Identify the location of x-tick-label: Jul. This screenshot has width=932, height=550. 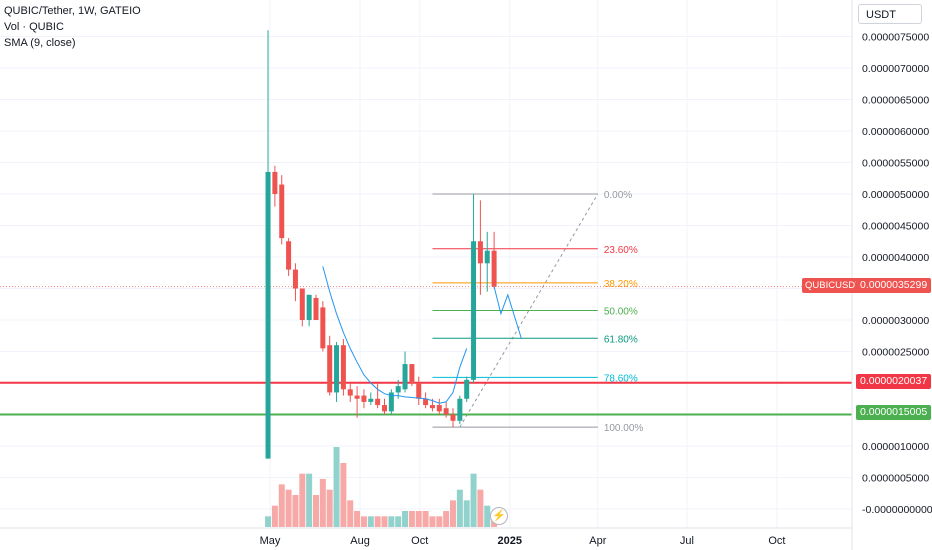
(687, 541).